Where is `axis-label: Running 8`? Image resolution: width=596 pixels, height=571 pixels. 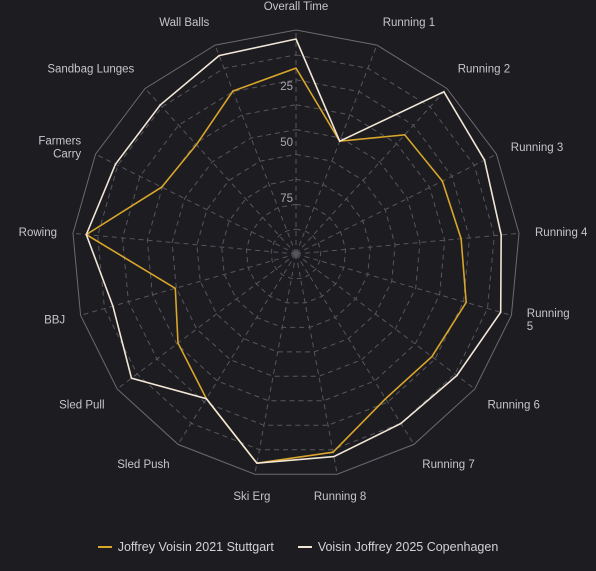
axis-label: Running 8 is located at coordinates (340, 497).